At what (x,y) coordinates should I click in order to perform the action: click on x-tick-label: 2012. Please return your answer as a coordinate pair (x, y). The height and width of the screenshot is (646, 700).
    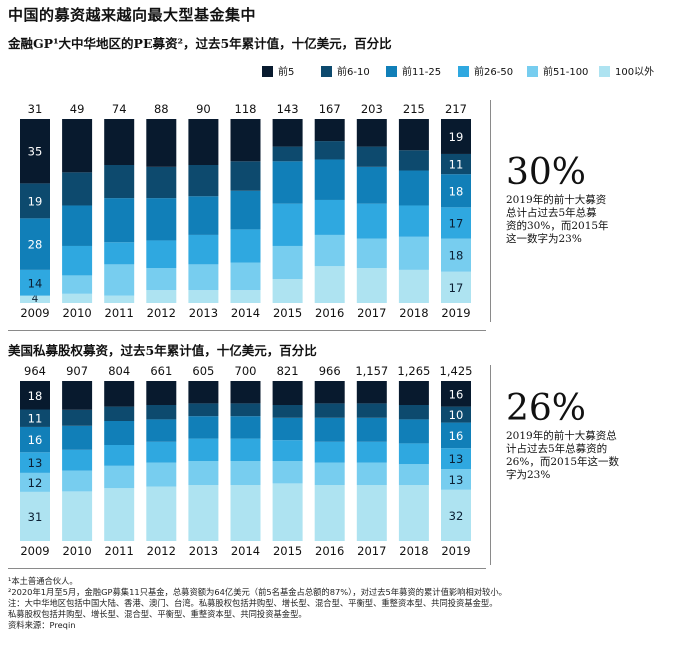
    Looking at the image, I should click on (161, 313).